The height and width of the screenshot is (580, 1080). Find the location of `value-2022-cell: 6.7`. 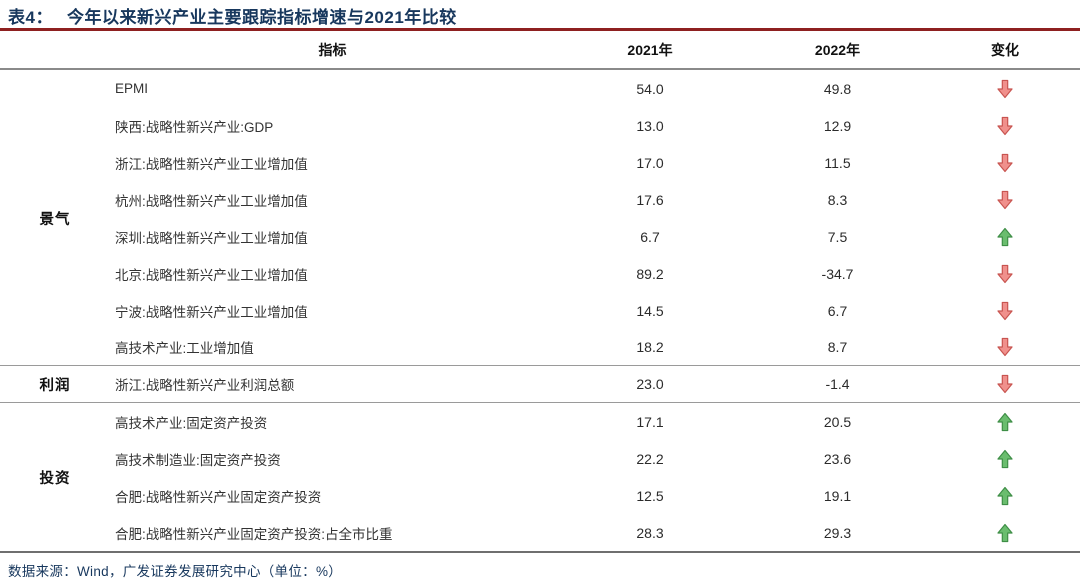

value-2022-cell: 6.7 is located at coordinates (837, 310).